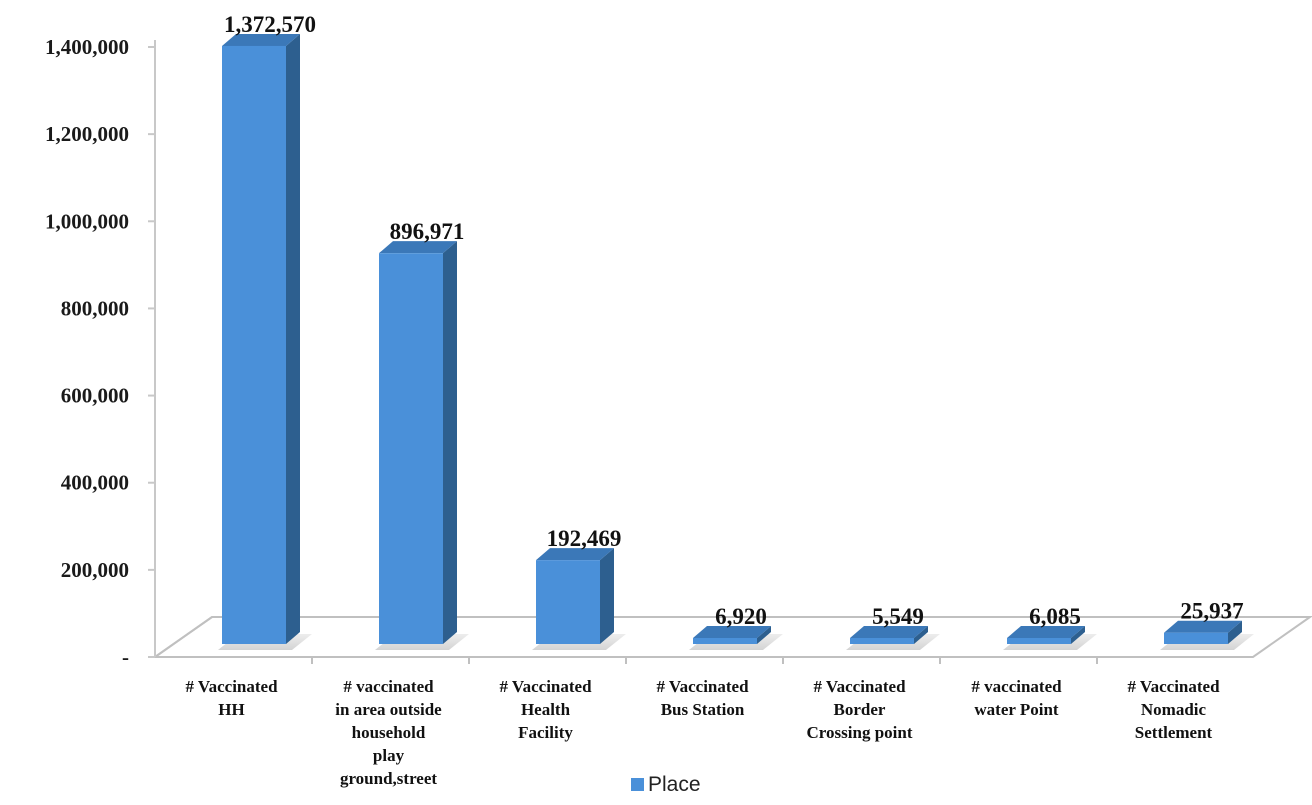 The image size is (1312, 805). What do you see at coordinates (95, 570) in the screenshot?
I see `y-tick-label: 200,000` at bounding box center [95, 570].